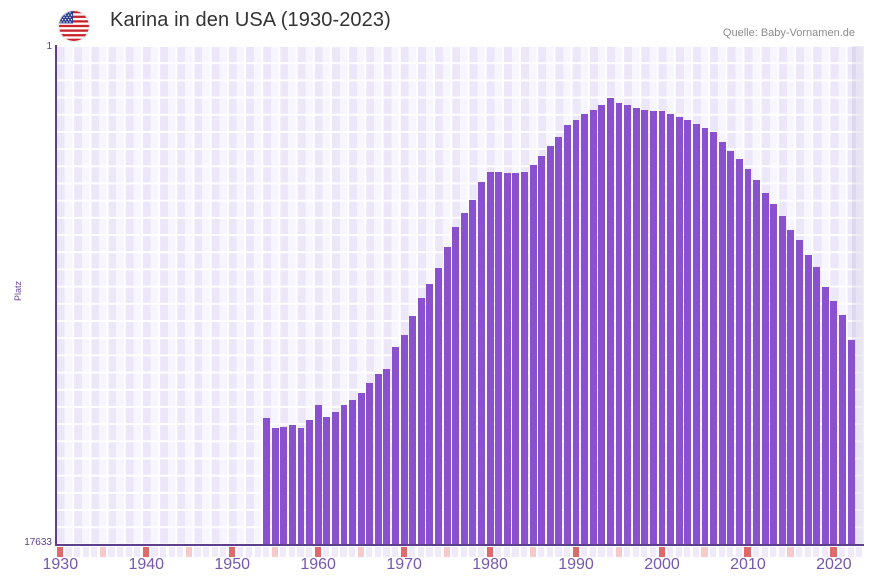  I want to click on bar-1975, so click(447, 395).